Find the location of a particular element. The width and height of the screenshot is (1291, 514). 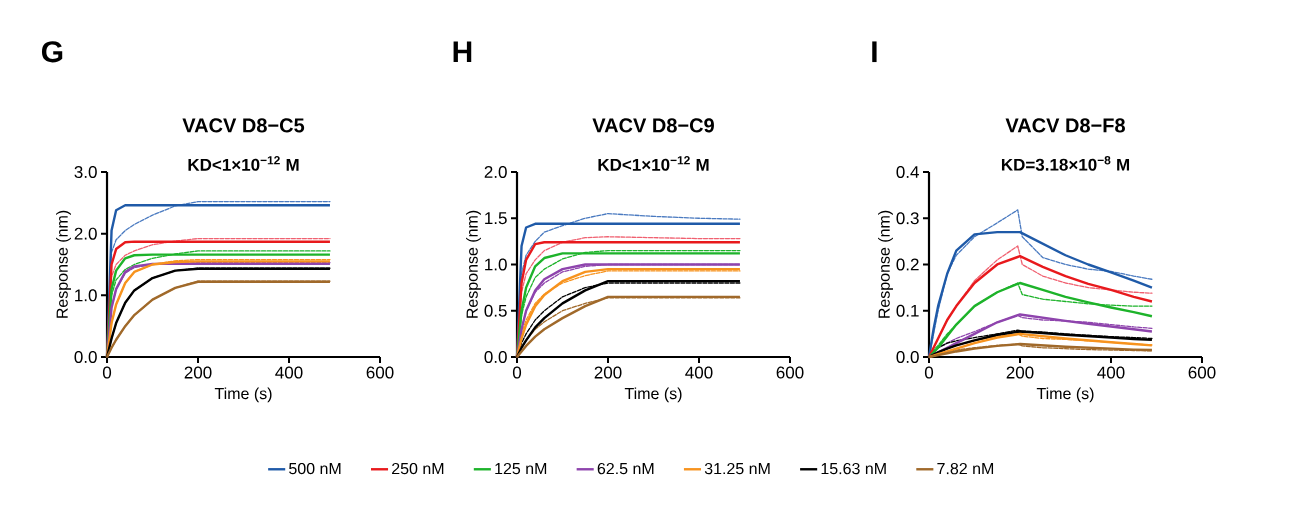

y-tick-label: 3.0 is located at coordinates (85, 172).